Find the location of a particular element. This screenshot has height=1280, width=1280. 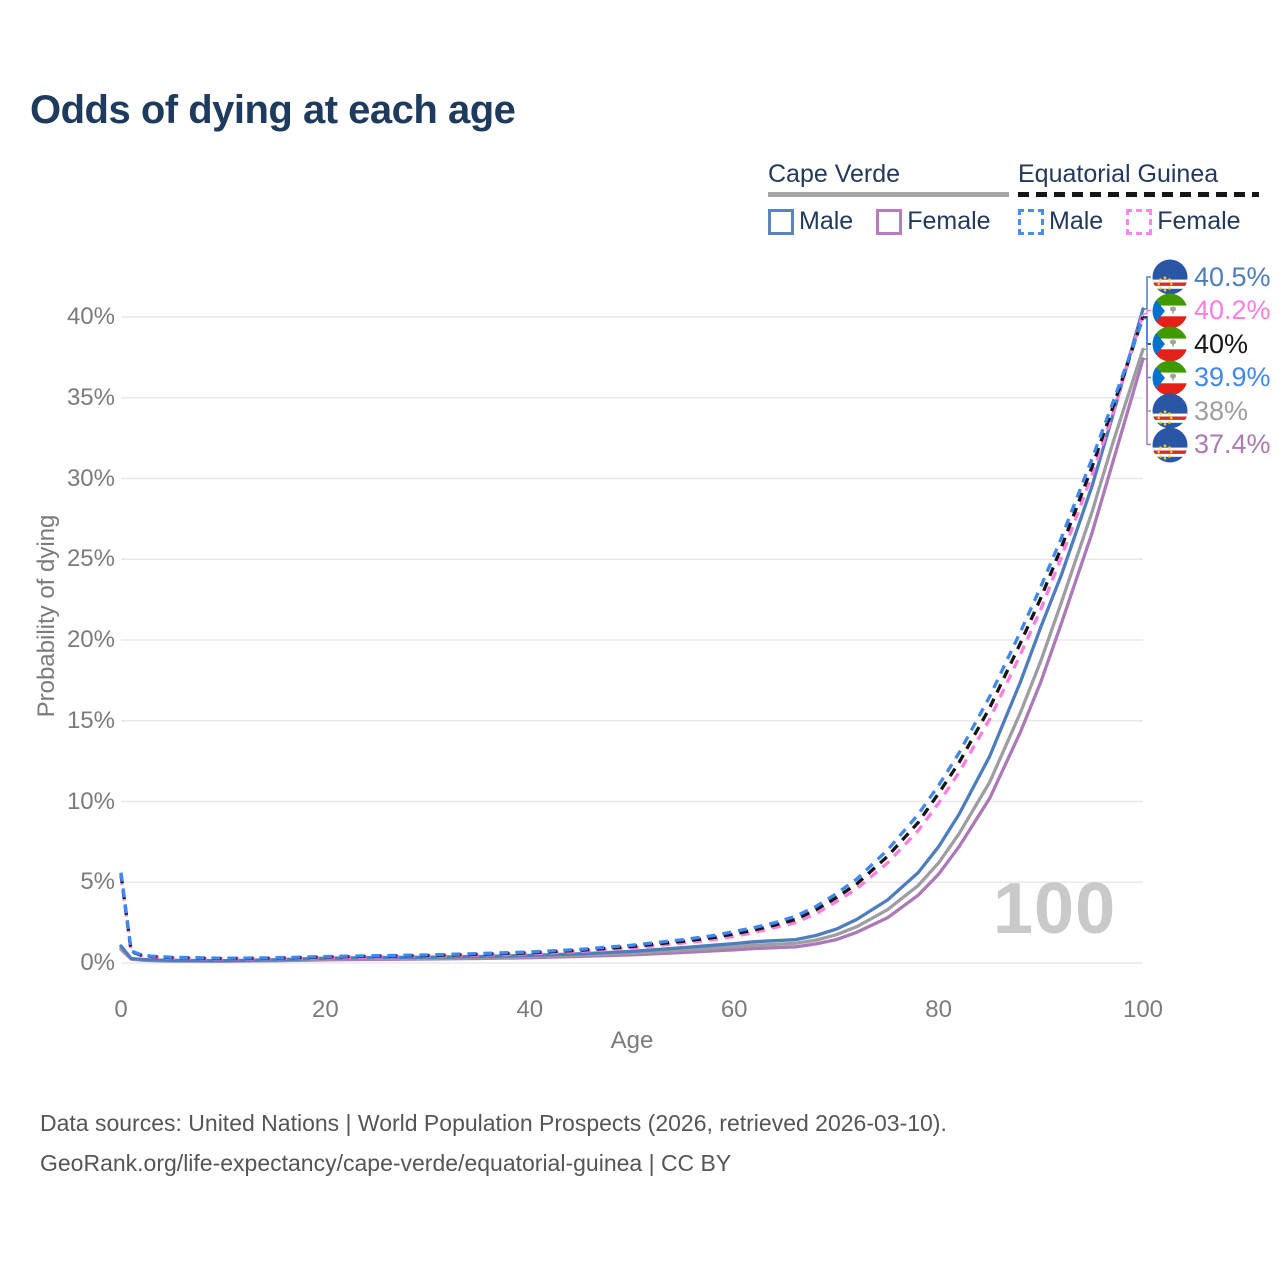

legend-group-cape-verde: Cape Verde Male Female is located at coordinates (888, 198).